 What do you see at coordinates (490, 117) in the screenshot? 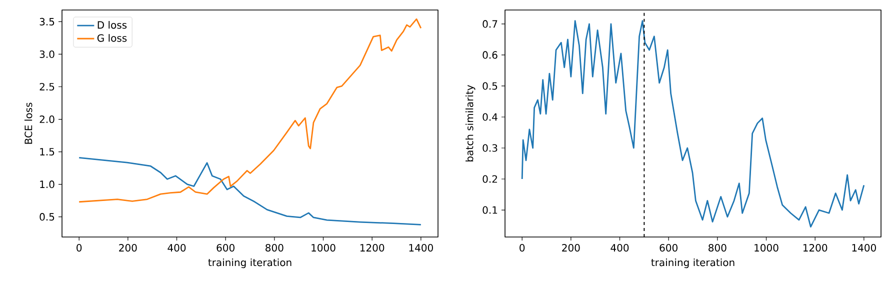
I see `y-tick-label: 0.4` at bounding box center [490, 117].